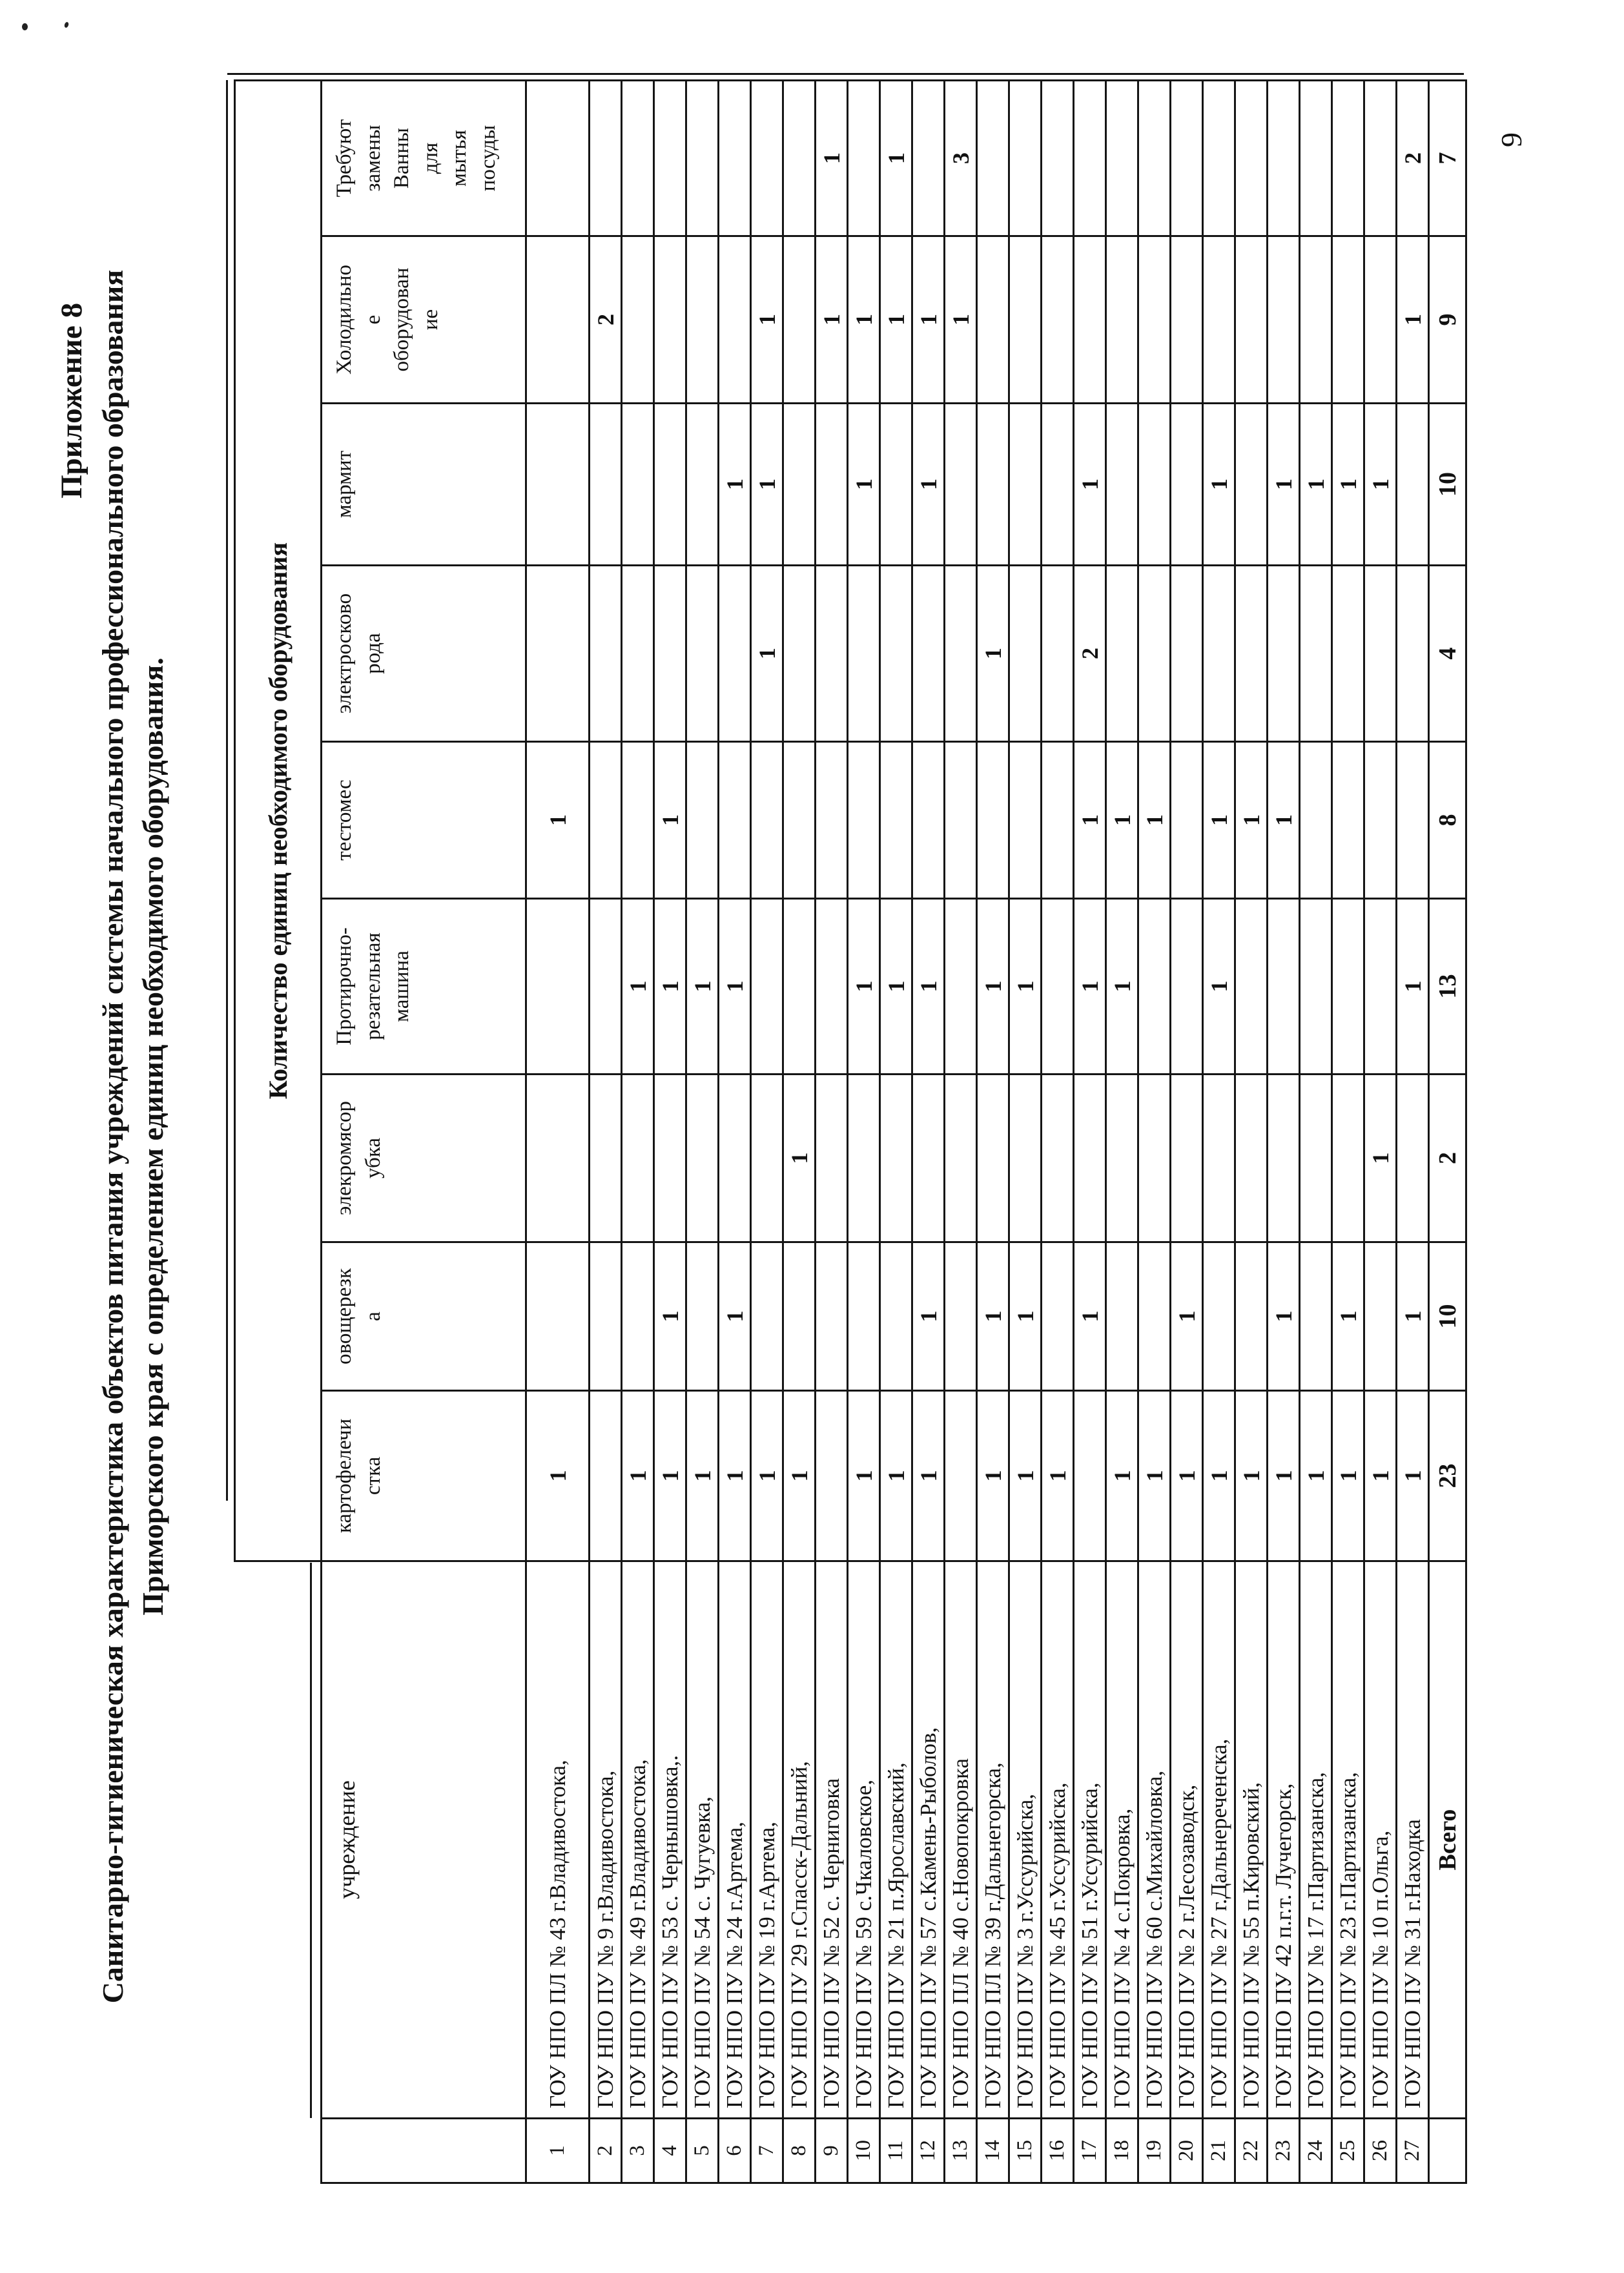 The width and height of the screenshot is (1624, 2273). Describe the element at coordinates (766, 2150) in the screenshot. I see `row-number: 7` at that location.